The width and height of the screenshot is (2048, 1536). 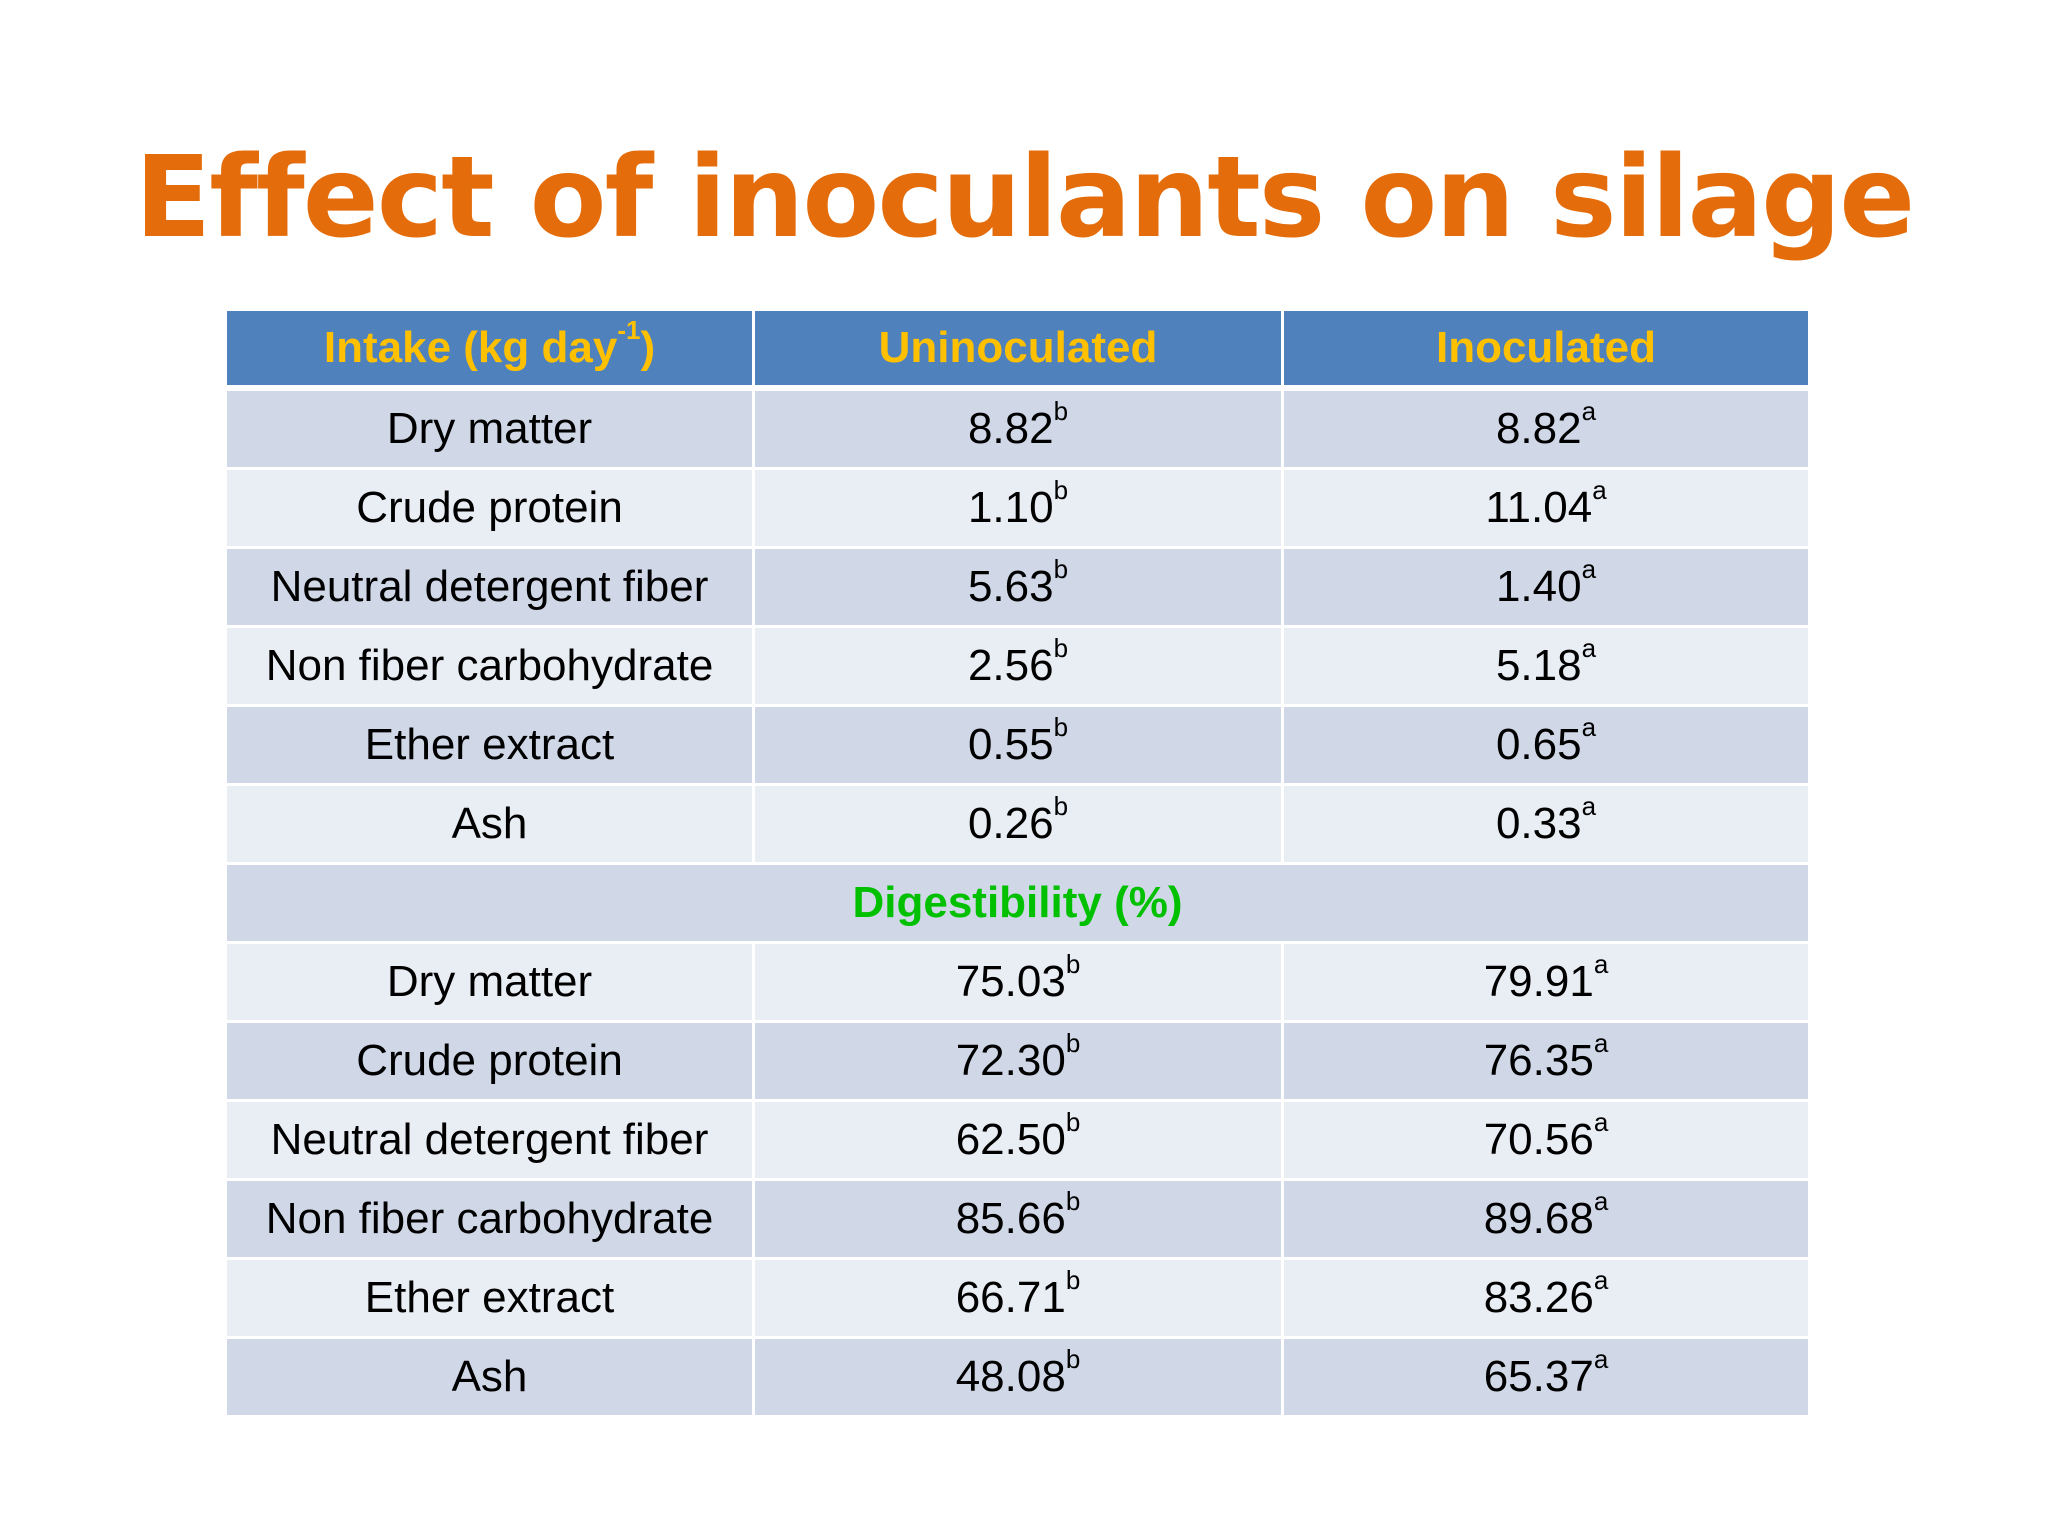 What do you see at coordinates (1538, 1297) in the screenshot?
I see `value-number: 83.26` at bounding box center [1538, 1297].